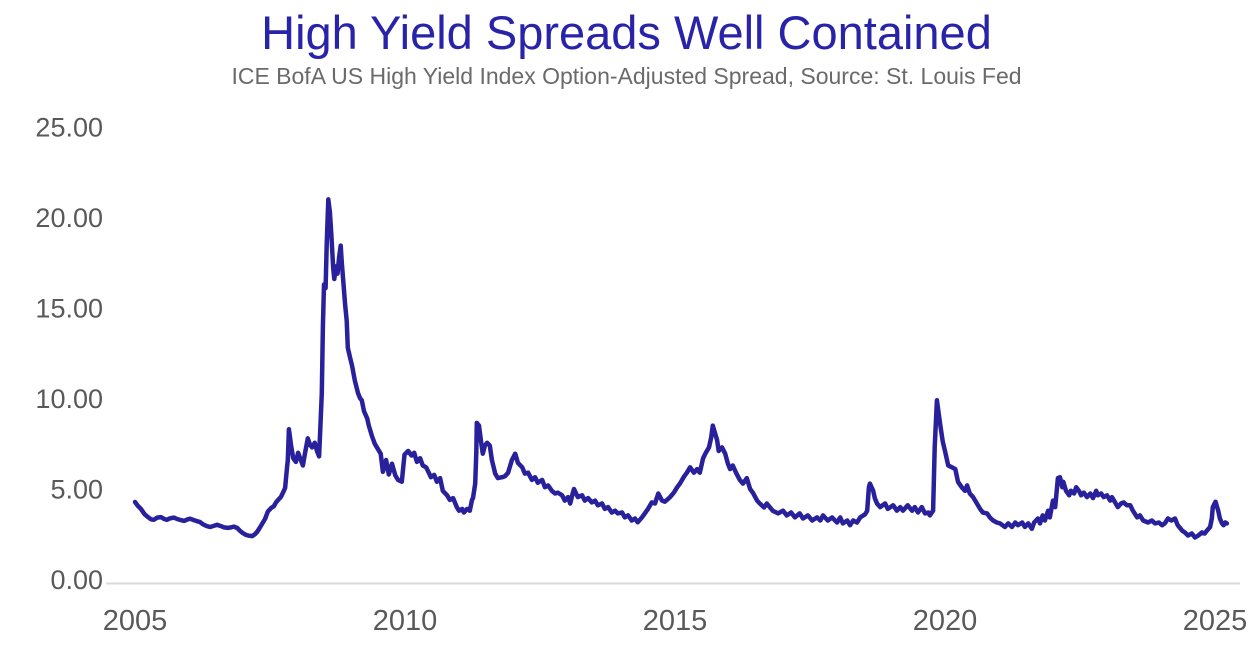 The width and height of the screenshot is (1253, 651). Describe the element at coordinates (1215, 621) in the screenshot. I see `x-axis-tick-label: 2025` at that location.